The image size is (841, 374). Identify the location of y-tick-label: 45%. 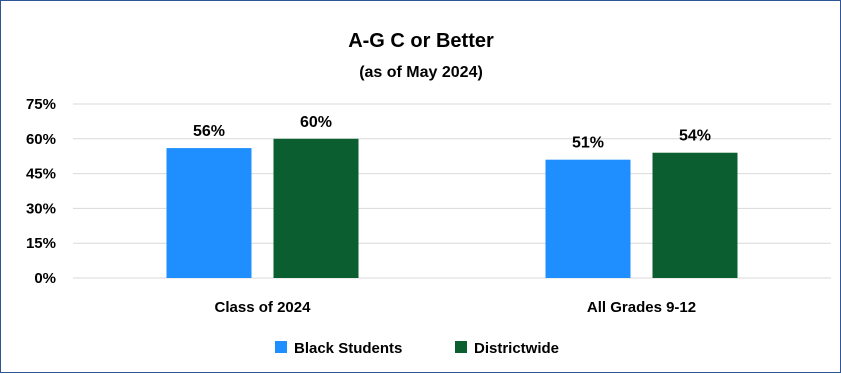
(41, 174).